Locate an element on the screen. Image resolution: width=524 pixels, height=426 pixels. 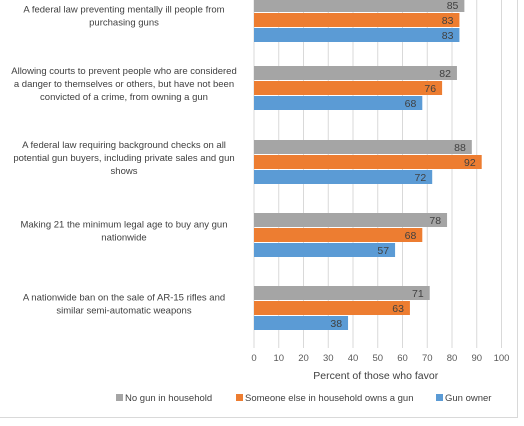
data-label-cat1-series0: 82 is located at coordinates (445, 74).